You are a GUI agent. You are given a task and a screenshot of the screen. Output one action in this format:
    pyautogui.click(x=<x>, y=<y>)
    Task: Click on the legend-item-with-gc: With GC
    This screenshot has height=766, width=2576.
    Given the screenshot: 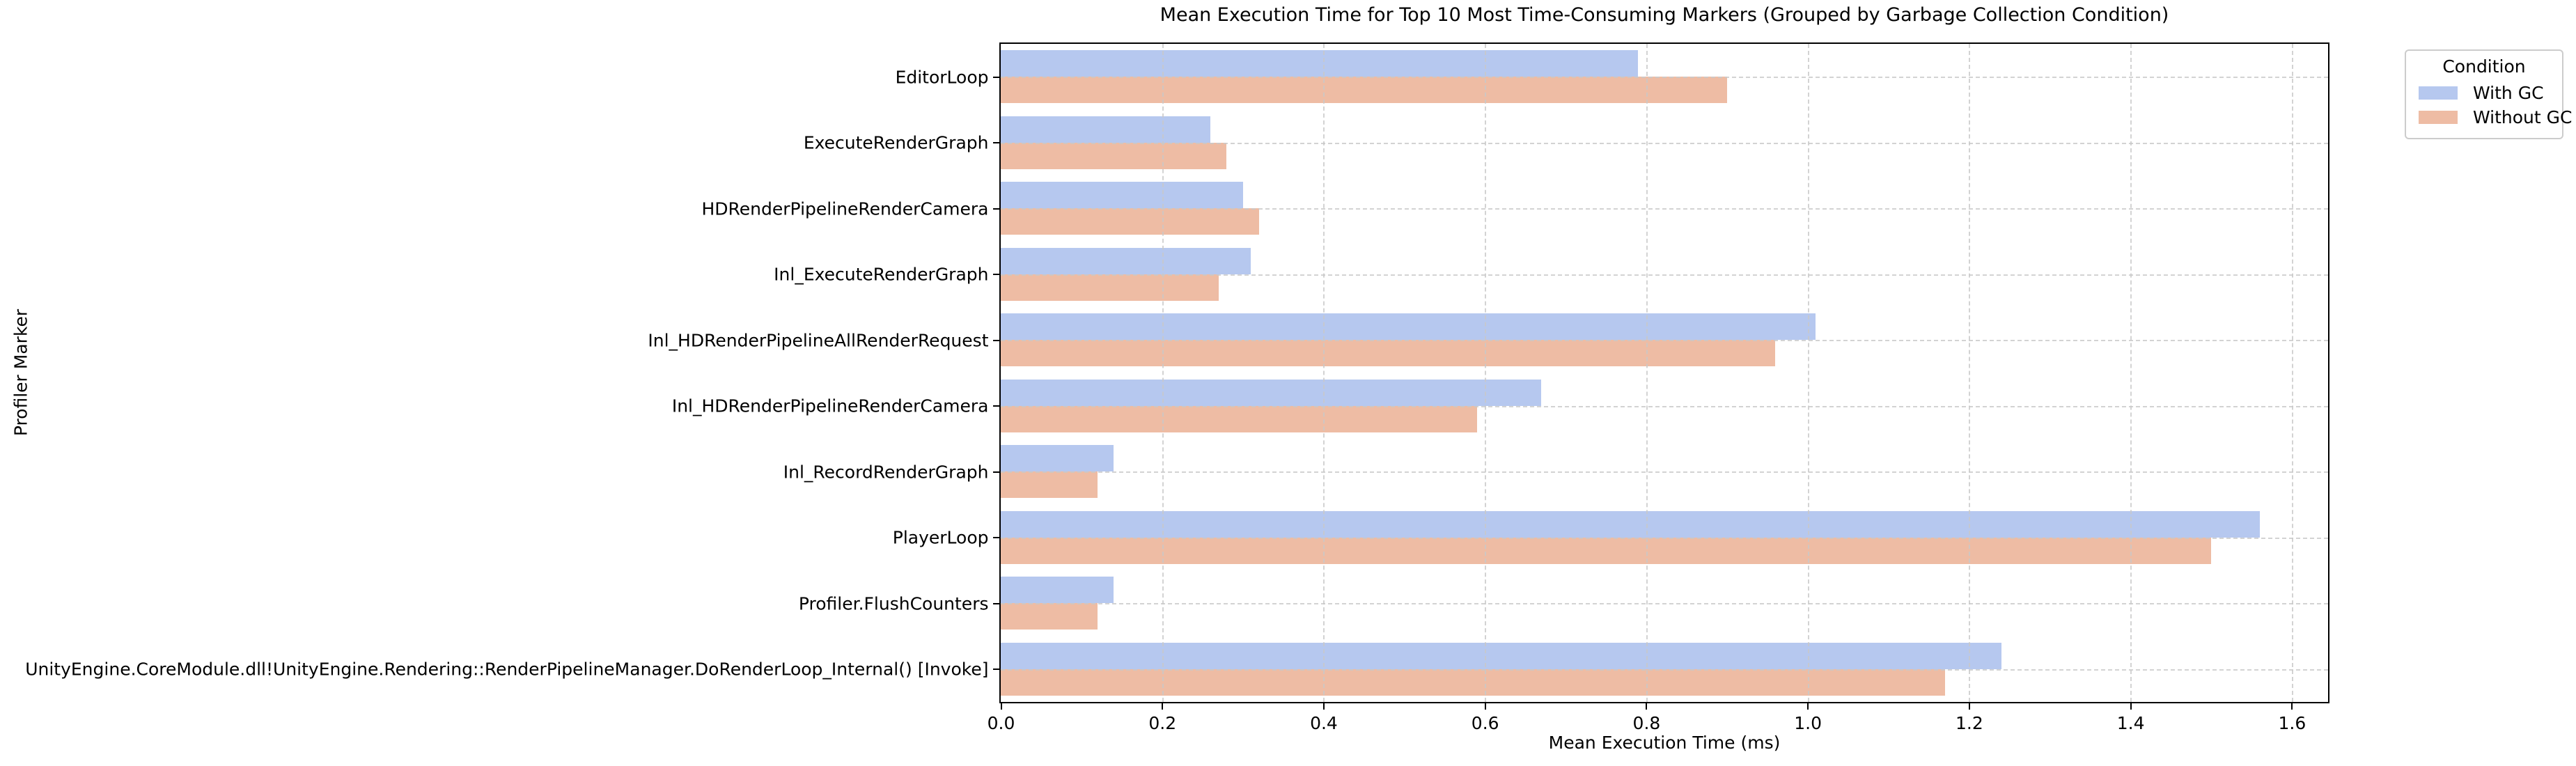 What is the action you would take?
    pyautogui.click(x=2484, y=93)
    